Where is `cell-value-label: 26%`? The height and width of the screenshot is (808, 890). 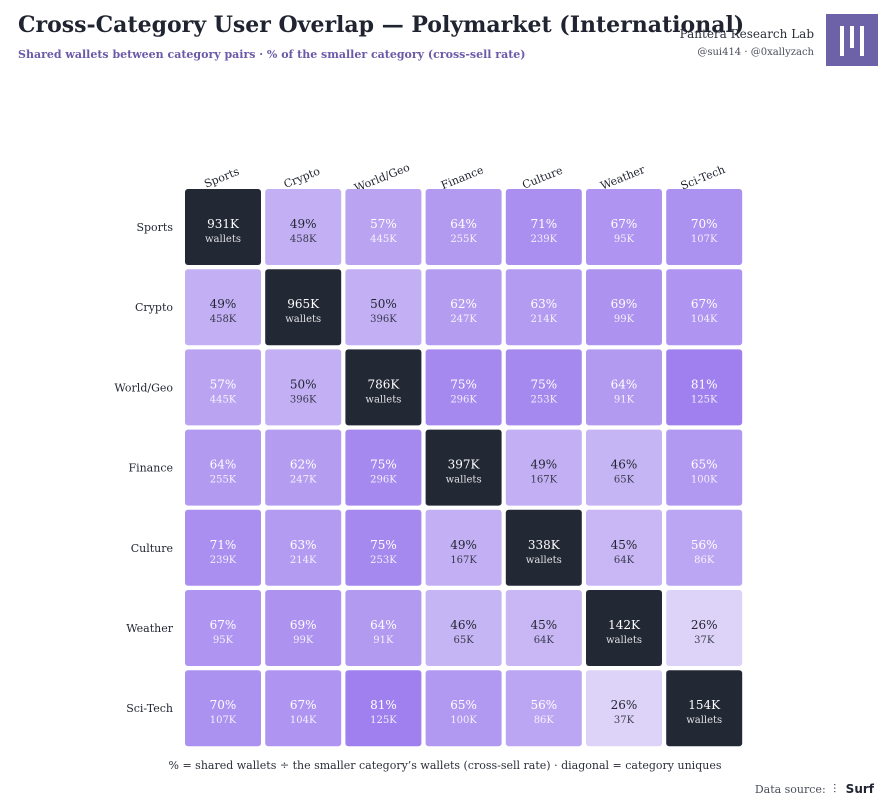 cell-value-label: 26% is located at coordinates (624, 705).